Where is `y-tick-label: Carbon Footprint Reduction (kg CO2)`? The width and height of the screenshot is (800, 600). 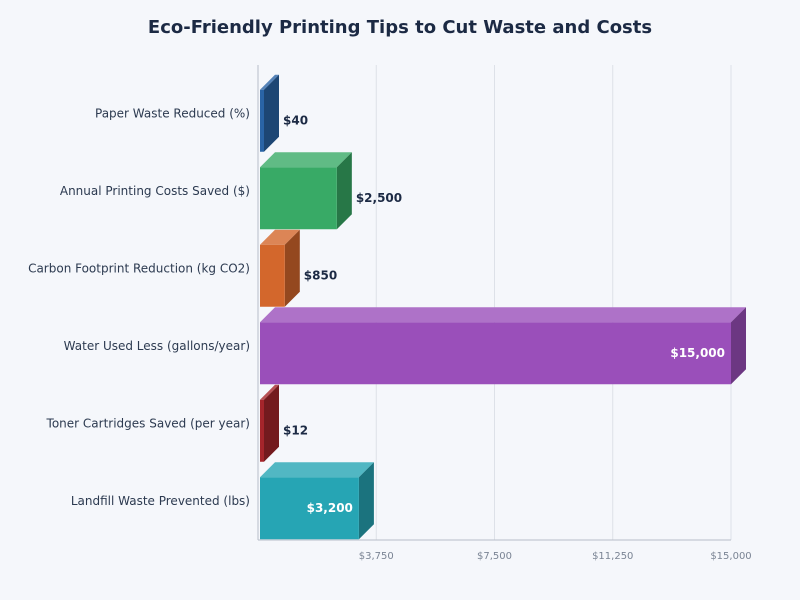 y-tick-label: Carbon Footprint Reduction (kg CO2) is located at coordinates (139, 268).